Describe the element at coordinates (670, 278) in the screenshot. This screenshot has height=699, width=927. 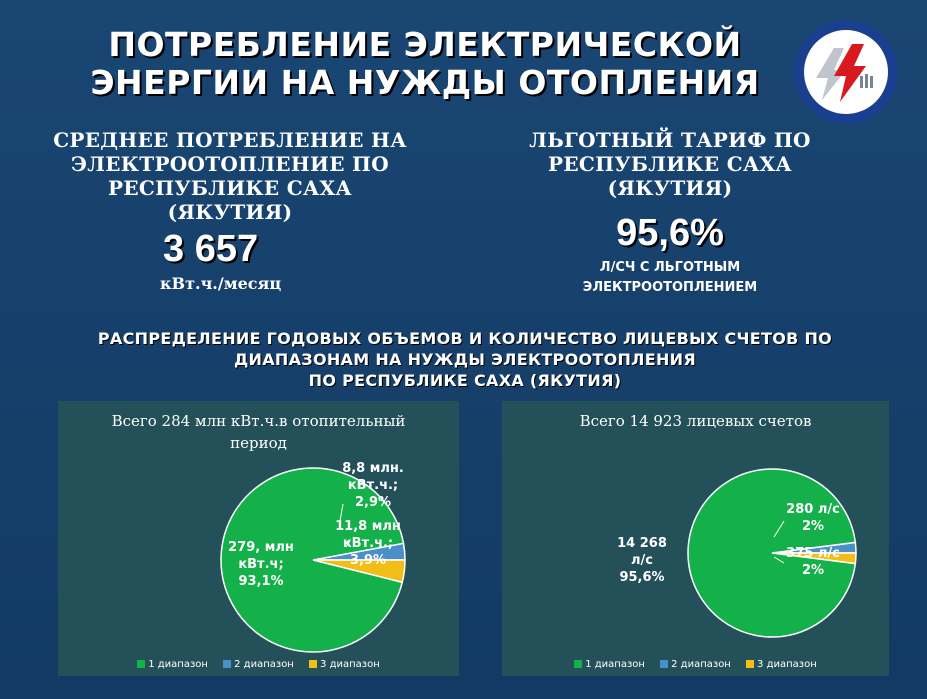
I see `tariff-sub: л/сч с льготным электроотоплением` at that location.